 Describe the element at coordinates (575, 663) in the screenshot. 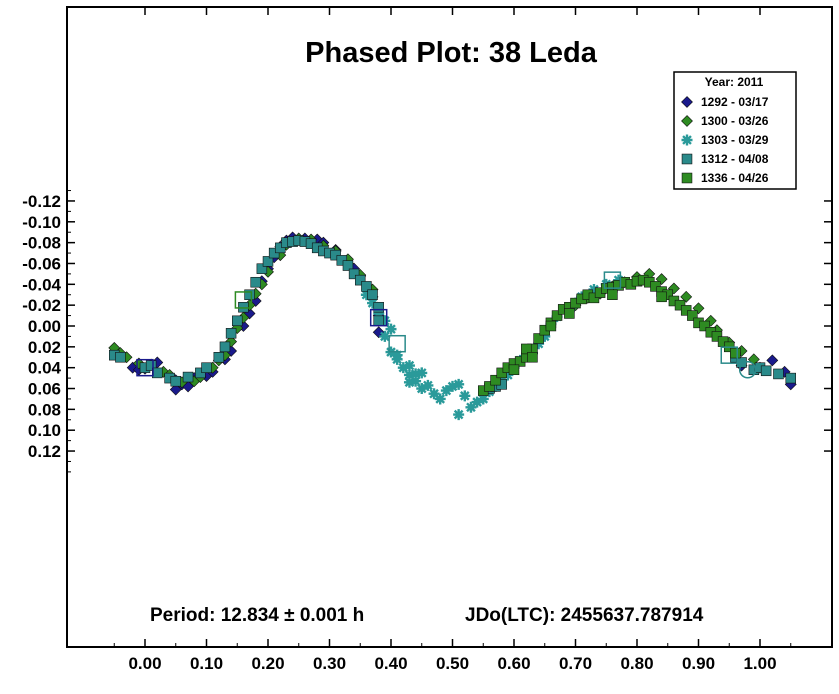

I see `x-tick-label: 0.70` at that location.